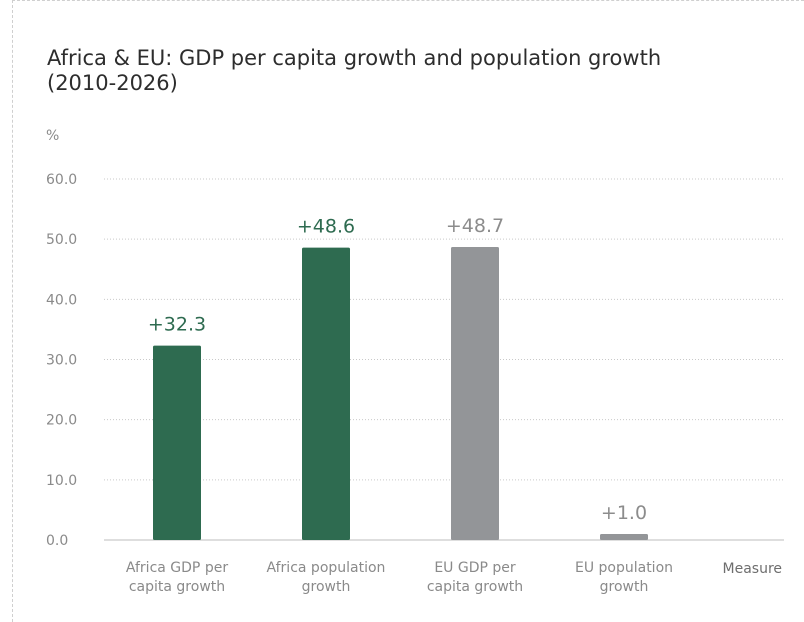  What do you see at coordinates (177, 325) in the screenshot?
I see `data-label: +32.3` at bounding box center [177, 325].